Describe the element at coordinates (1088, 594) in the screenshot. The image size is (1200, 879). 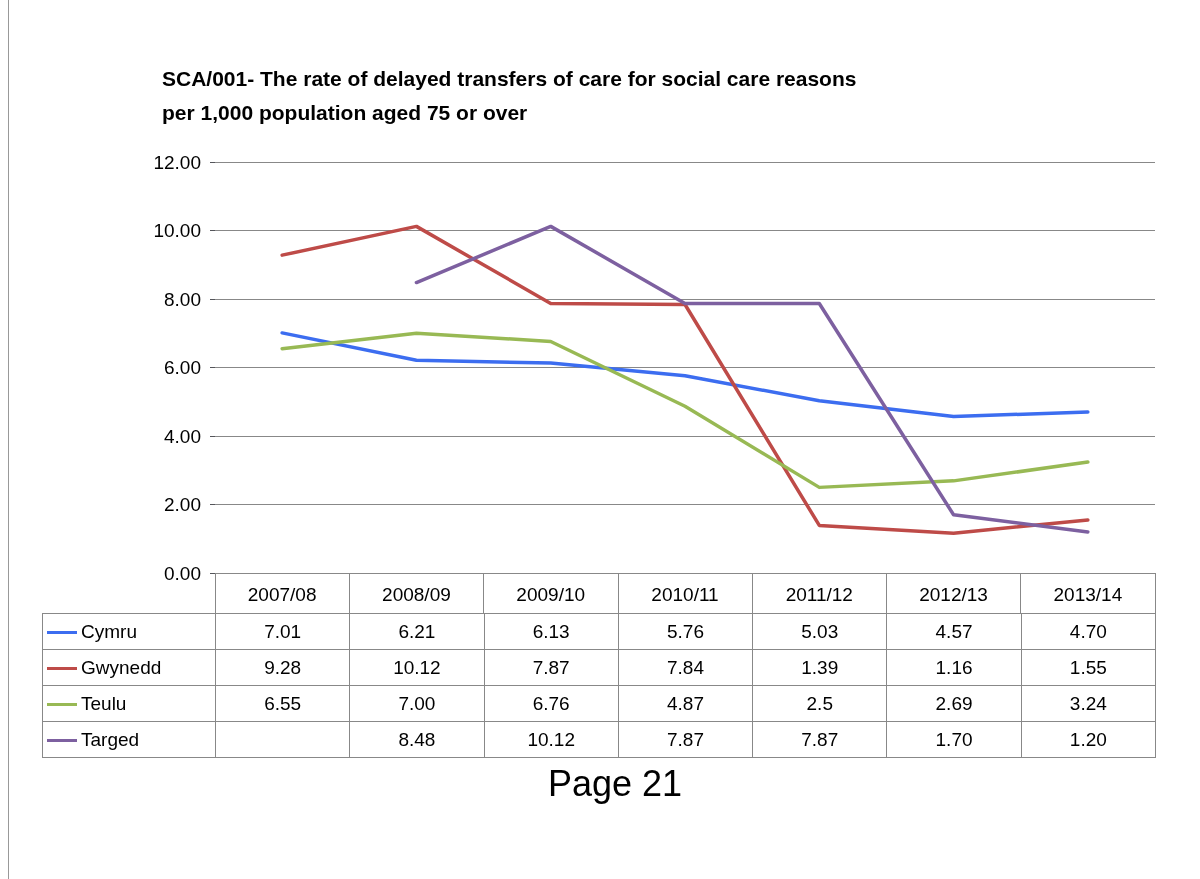
I see `x-tick-label: 2013/14` at that location.